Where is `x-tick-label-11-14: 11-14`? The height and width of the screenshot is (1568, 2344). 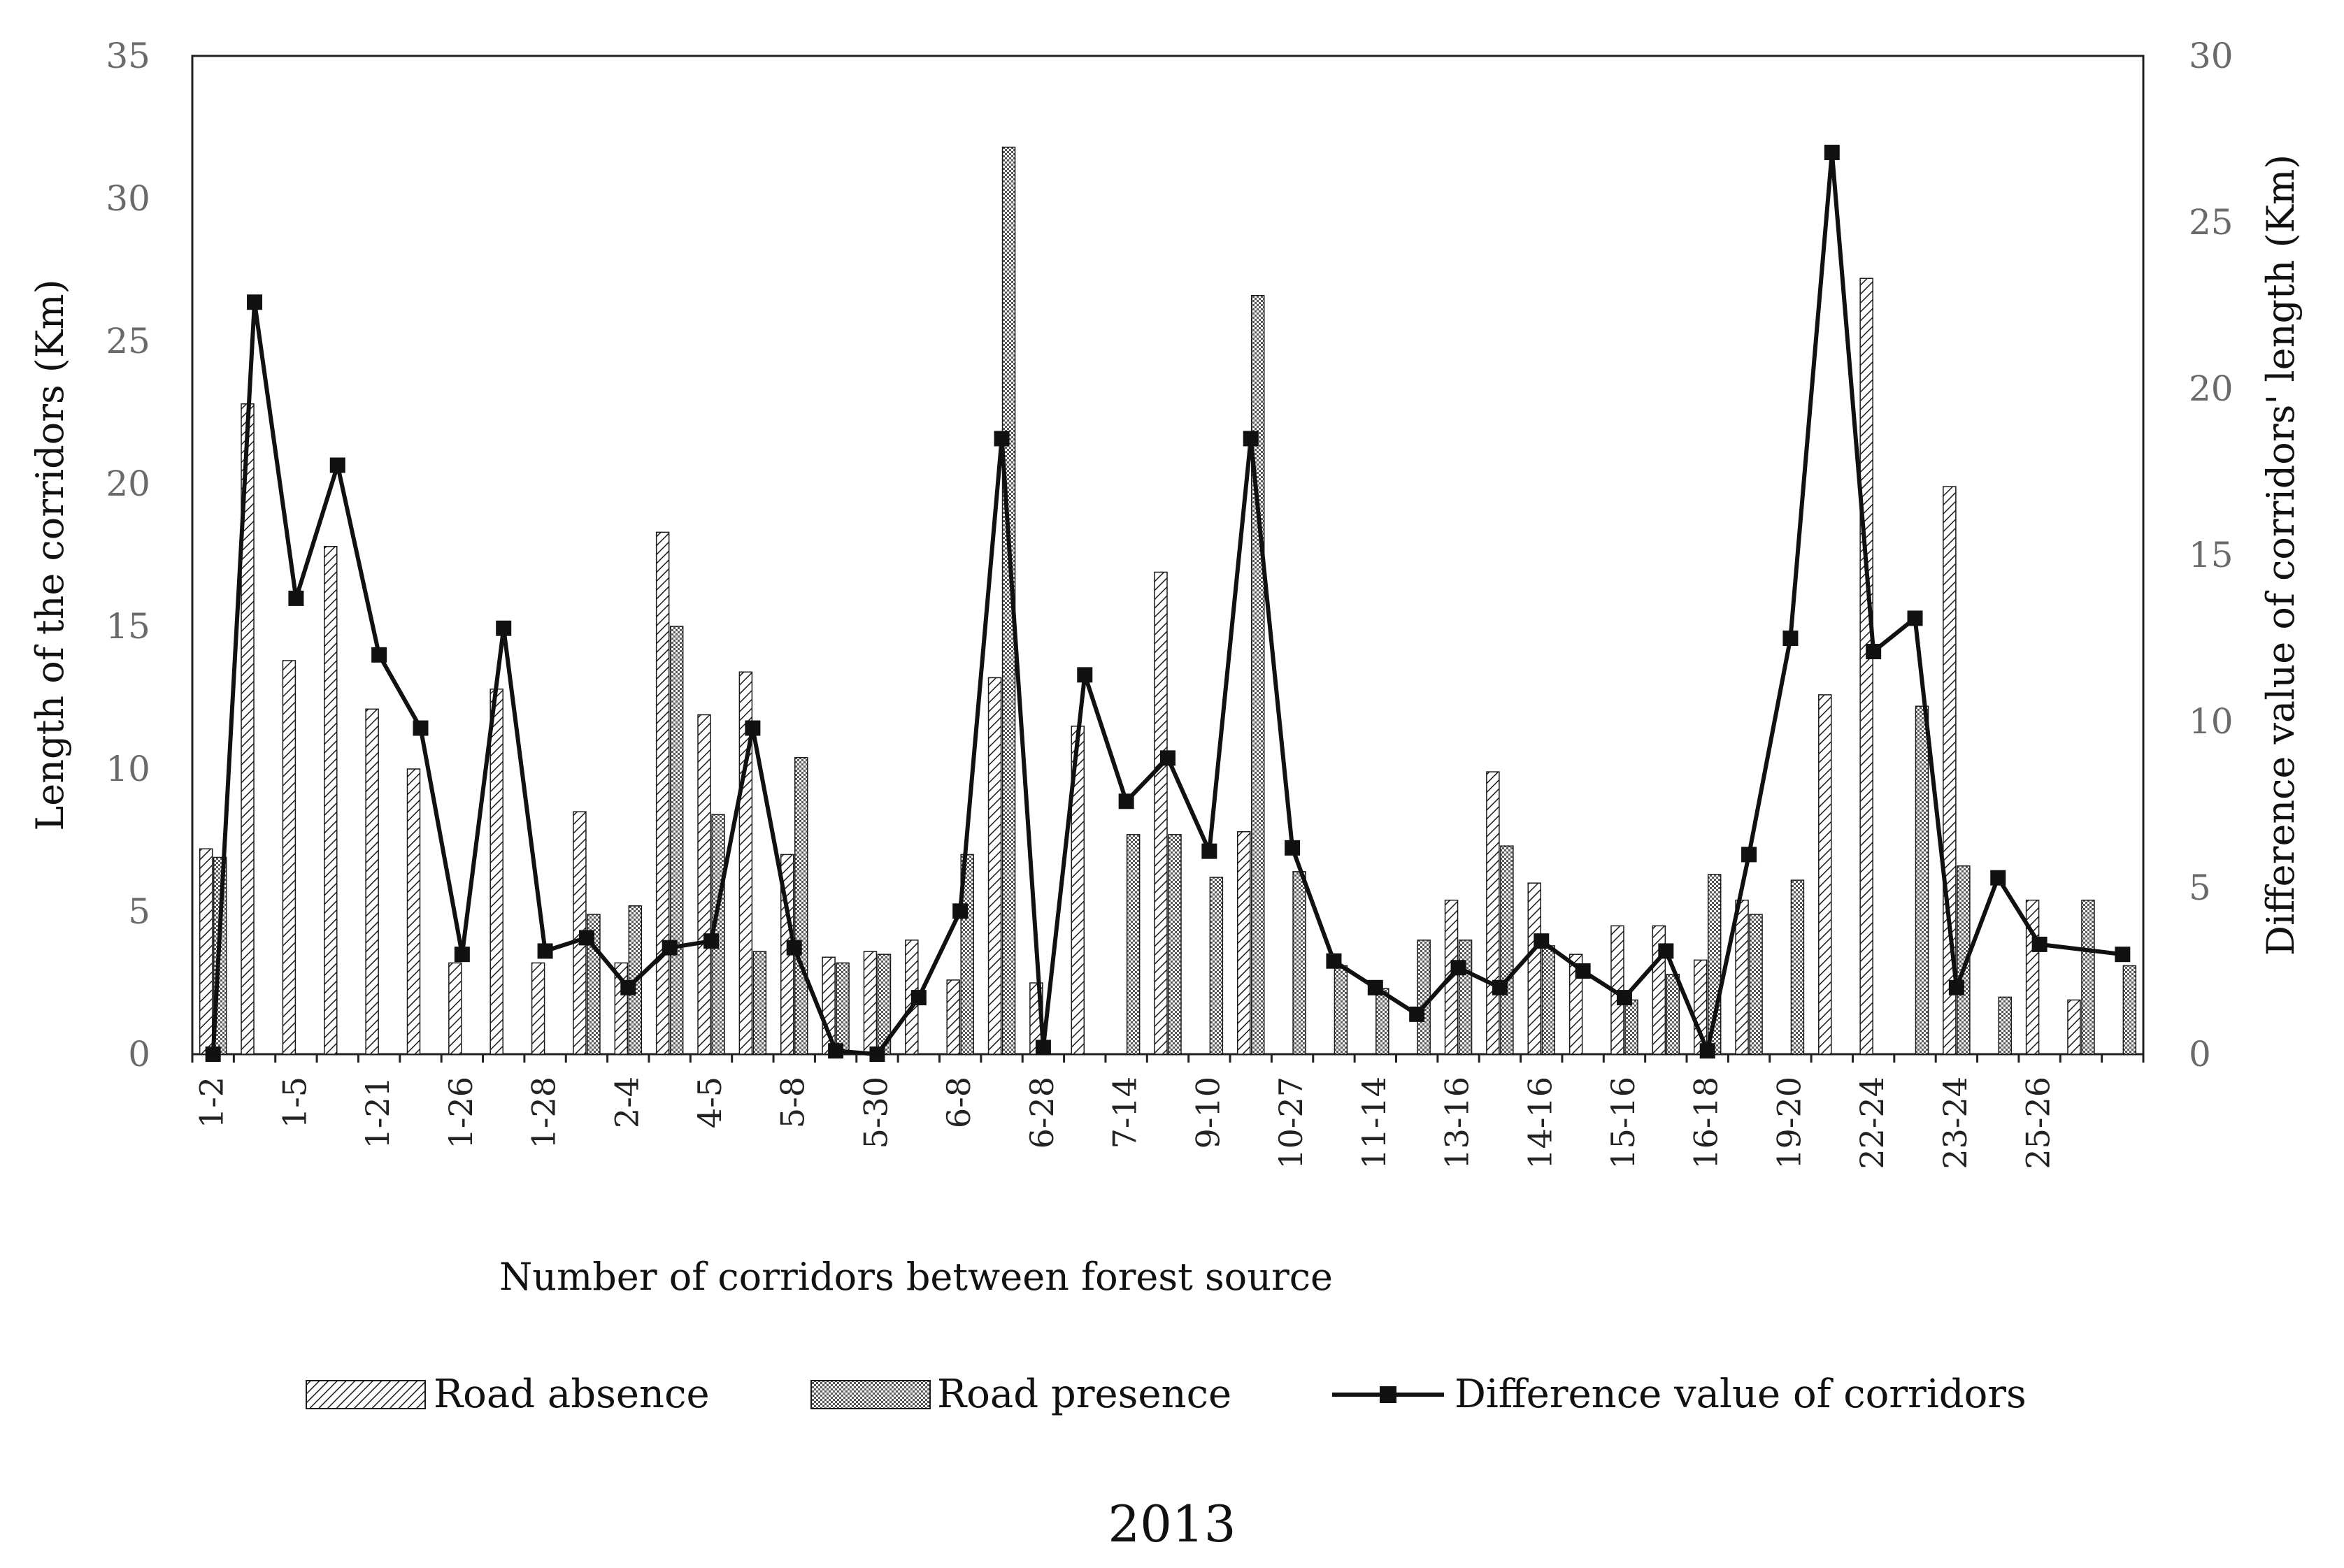 x-tick-label-11-14: 11-14 is located at coordinates (1374, 1123).